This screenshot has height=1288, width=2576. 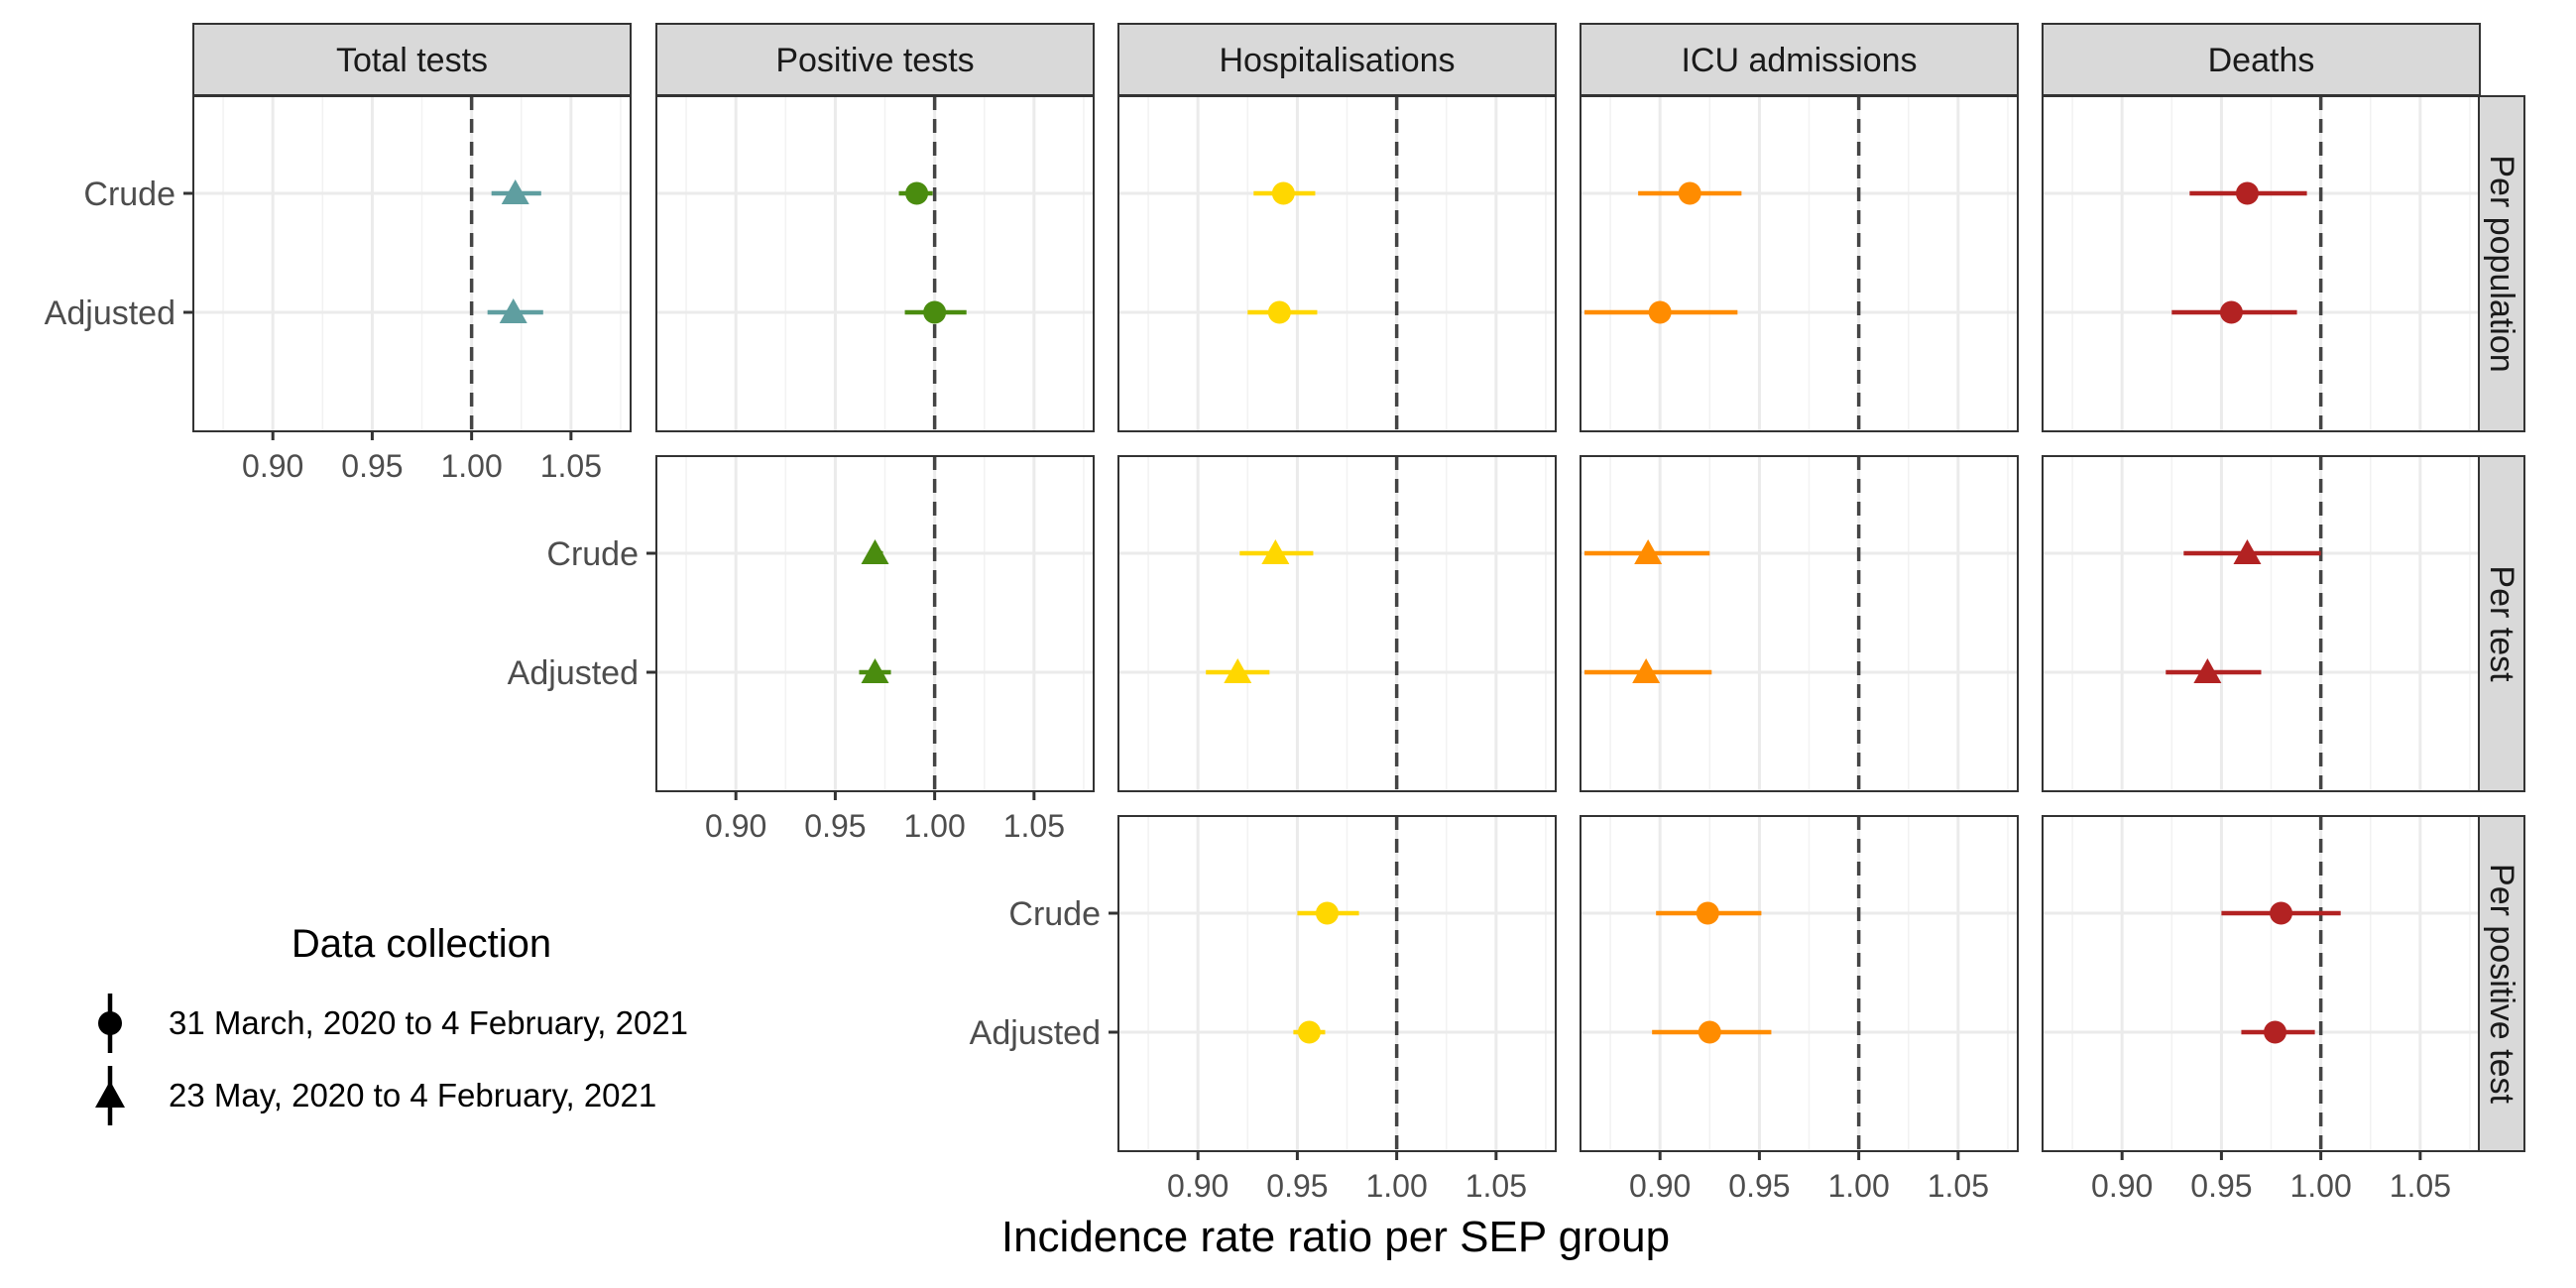 I want to click on panel-per-population-total-tests: Crude Adjusted 0.90 0.95 1.00 1.05, so click(x=338, y=289).